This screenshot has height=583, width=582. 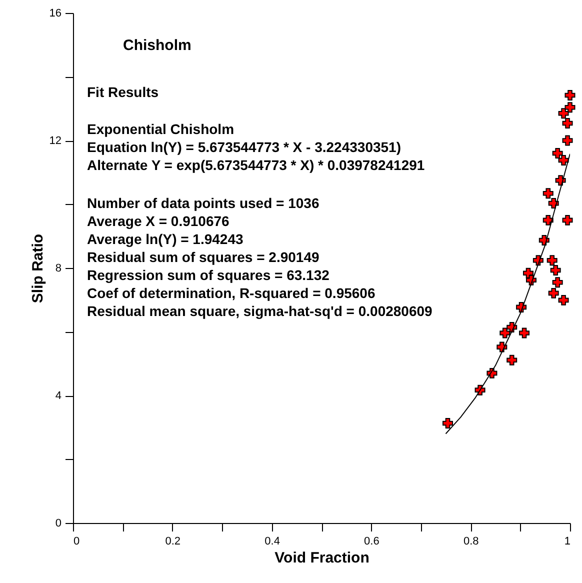 I want to click on x-tick-label: 0.2, so click(x=173, y=542).